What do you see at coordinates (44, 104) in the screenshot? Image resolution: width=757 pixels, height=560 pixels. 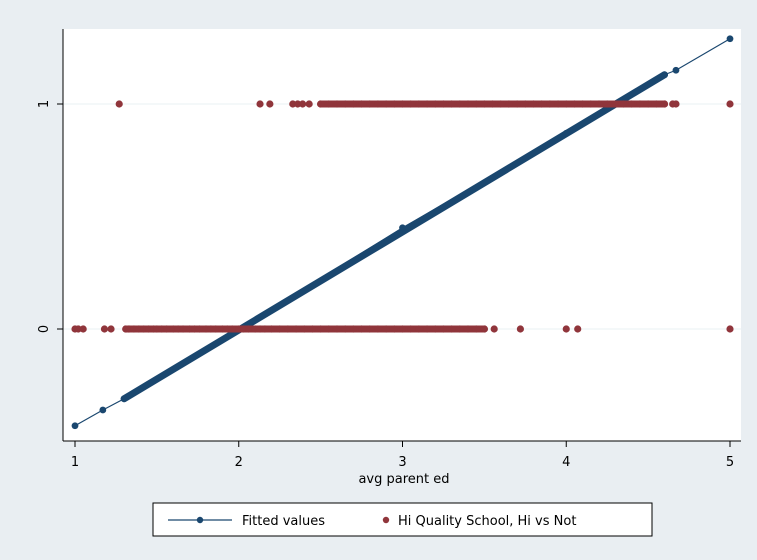 I see `y-tick-label-1: 1` at bounding box center [44, 104].